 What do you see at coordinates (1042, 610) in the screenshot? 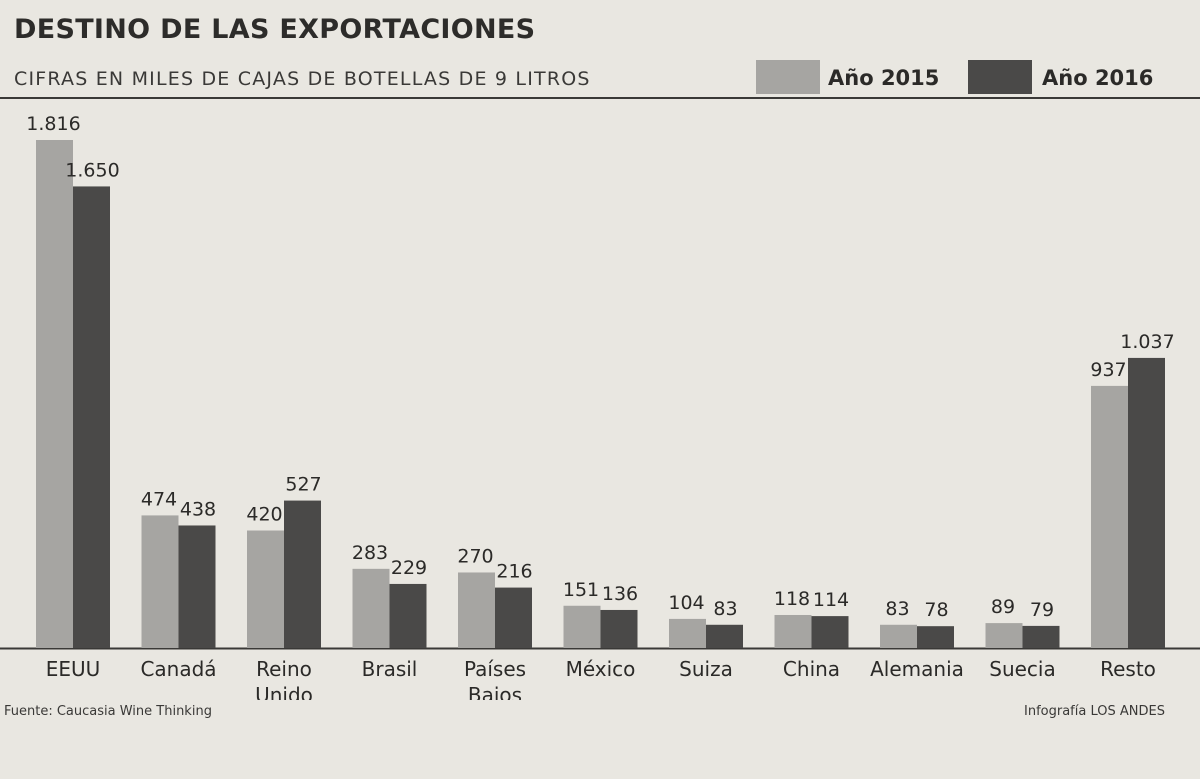
I see `value-label-2016: 79` at bounding box center [1042, 610].